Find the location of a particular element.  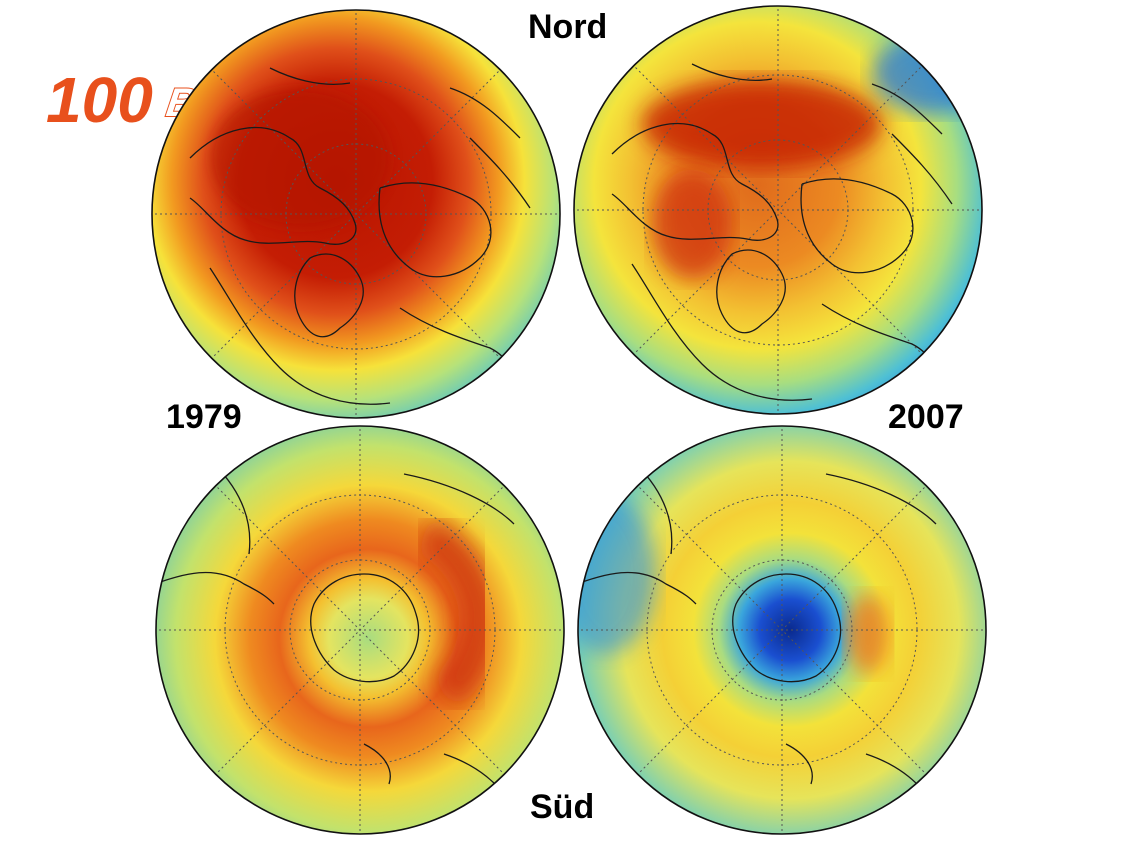

north-label: Nord is located at coordinates (568, 27).